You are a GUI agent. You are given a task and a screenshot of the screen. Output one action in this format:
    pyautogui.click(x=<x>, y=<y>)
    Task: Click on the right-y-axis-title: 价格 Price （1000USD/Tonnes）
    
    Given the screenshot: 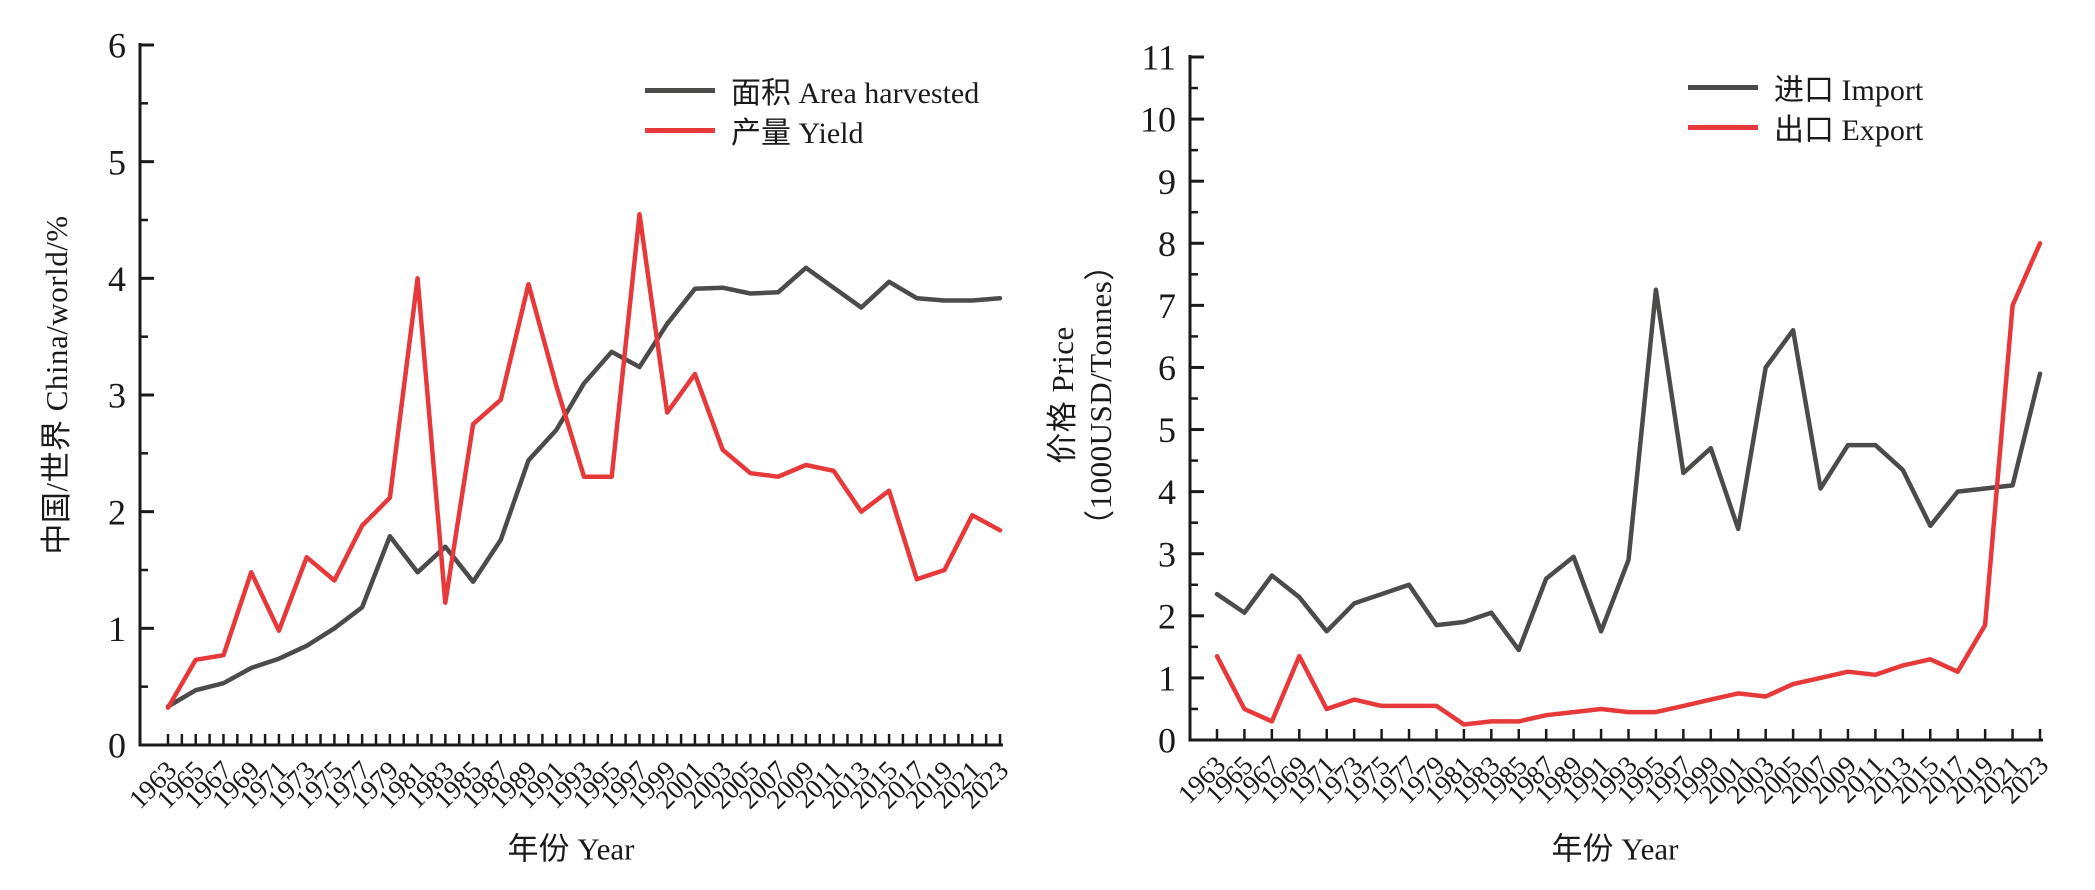 What is the action you would take?
    pyautogui.click(x=1082, y=395)
    